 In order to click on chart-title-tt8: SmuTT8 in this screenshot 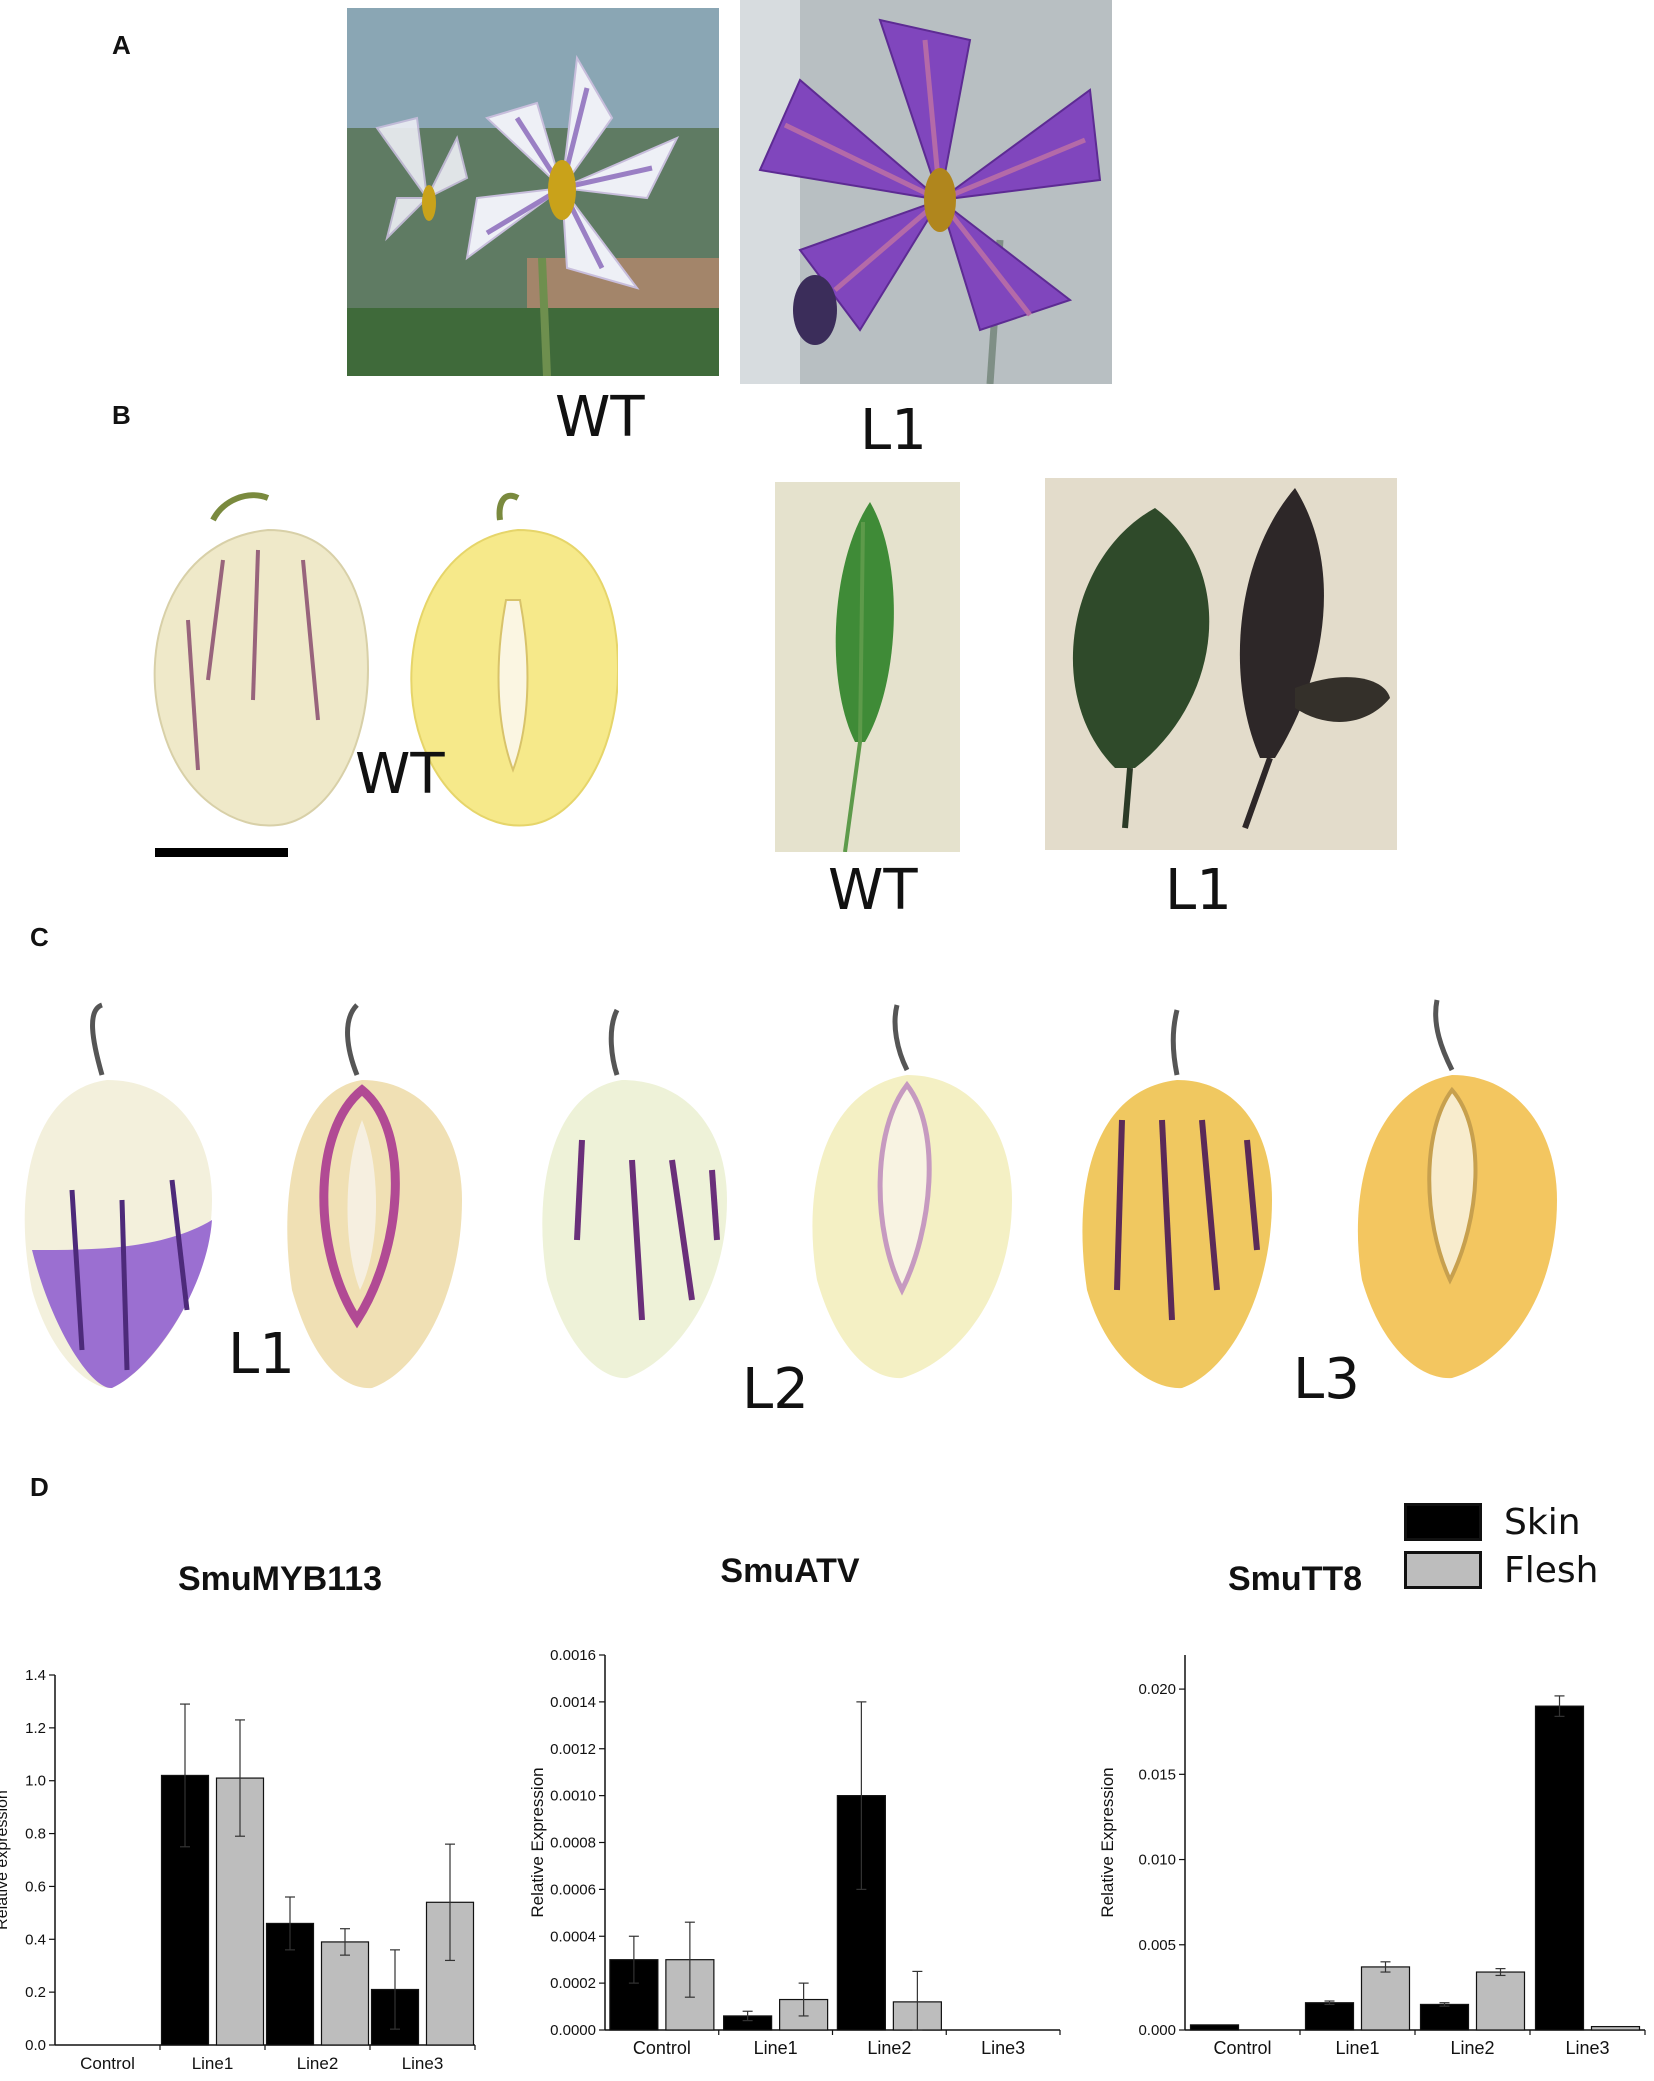, I will do `click(1295, 1579)`.